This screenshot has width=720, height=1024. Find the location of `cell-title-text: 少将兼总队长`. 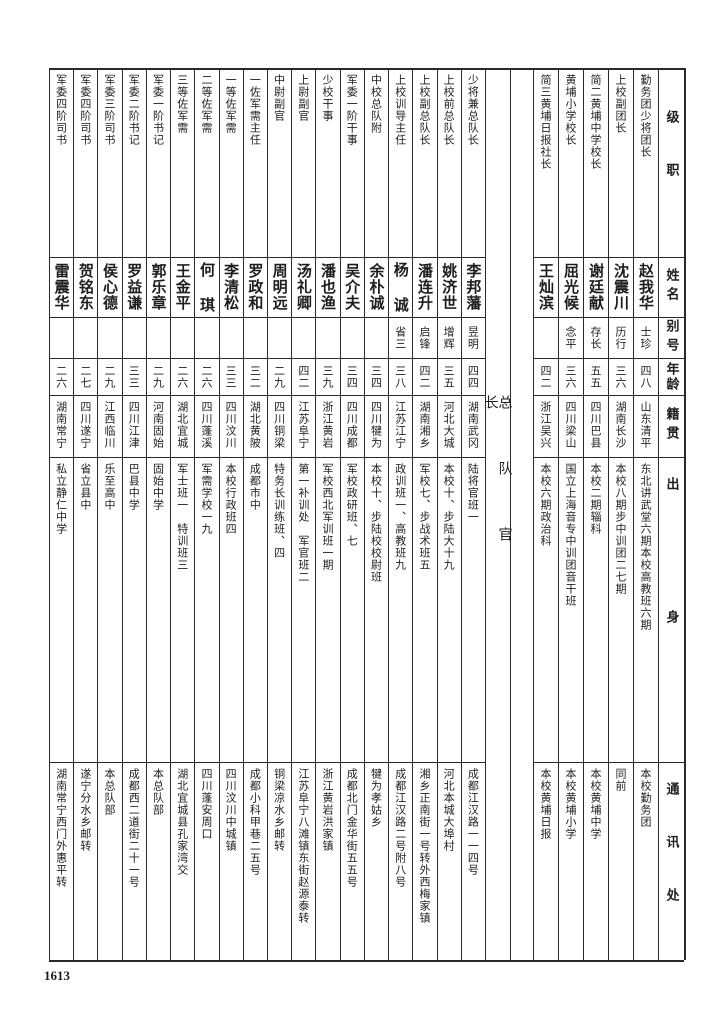

cell-title-text: 少将兼总队长 is located at coordinates (473, 110).